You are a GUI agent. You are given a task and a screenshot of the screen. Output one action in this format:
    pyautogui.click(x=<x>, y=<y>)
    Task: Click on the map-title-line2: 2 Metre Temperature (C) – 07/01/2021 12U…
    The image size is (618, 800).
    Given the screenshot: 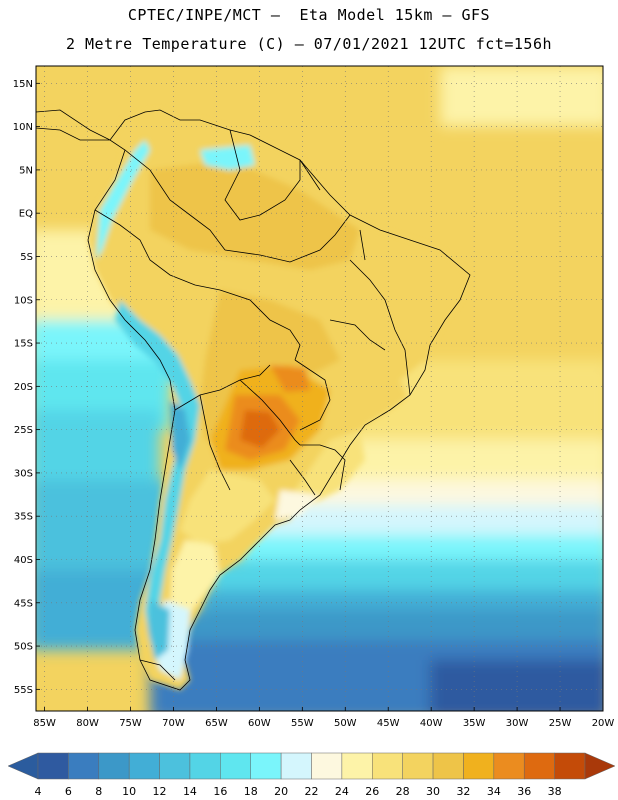 What is the action you would take?
    pyautogui.click(x=309, y=44)
    